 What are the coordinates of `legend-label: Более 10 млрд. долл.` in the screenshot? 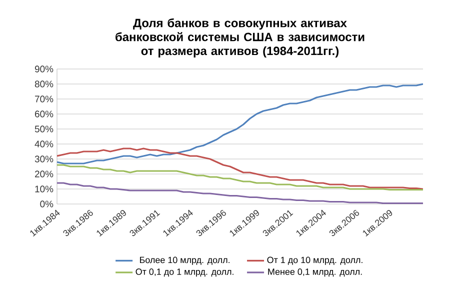 It's located at (185, 260).